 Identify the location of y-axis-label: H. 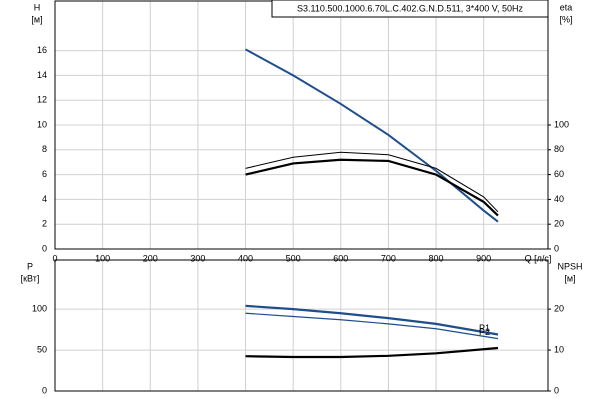
(37, 7).